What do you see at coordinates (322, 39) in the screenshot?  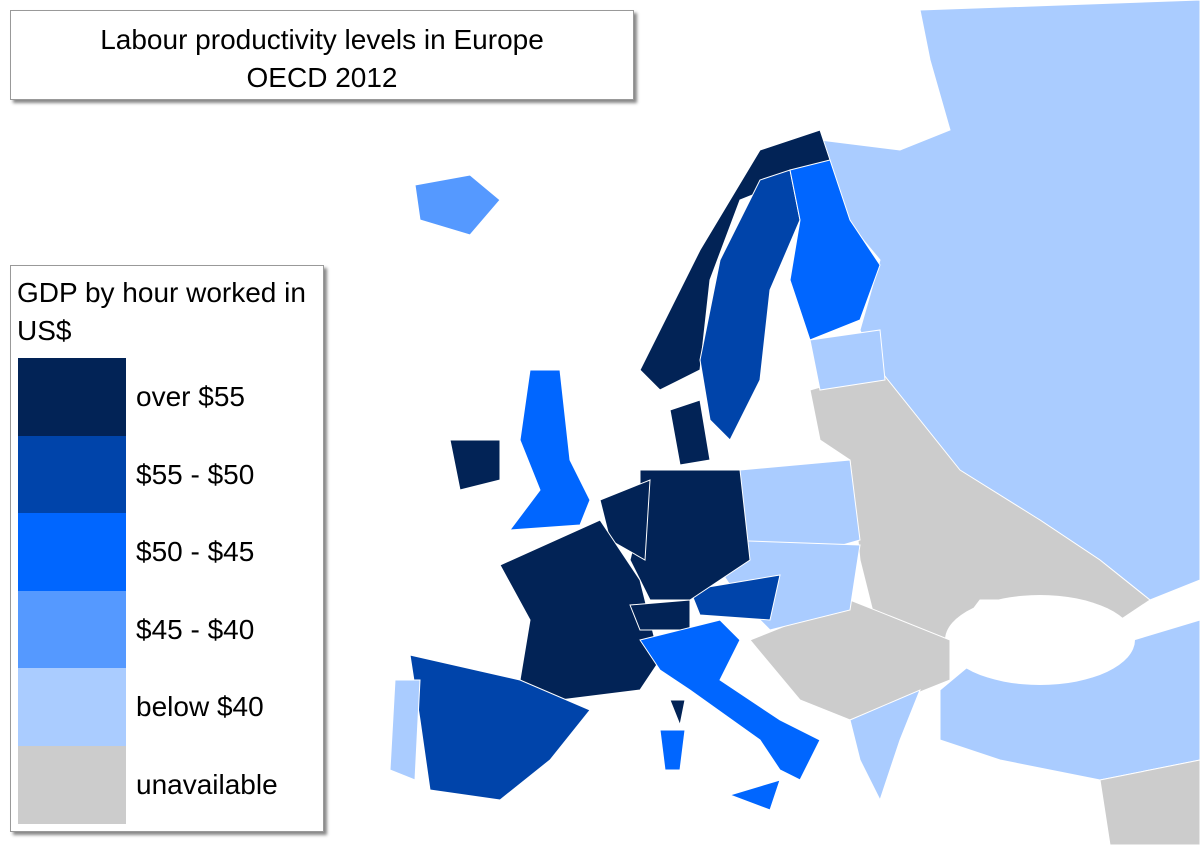 I see `title: Labour productivity levels in Europe` at bounding box center [322, 39].